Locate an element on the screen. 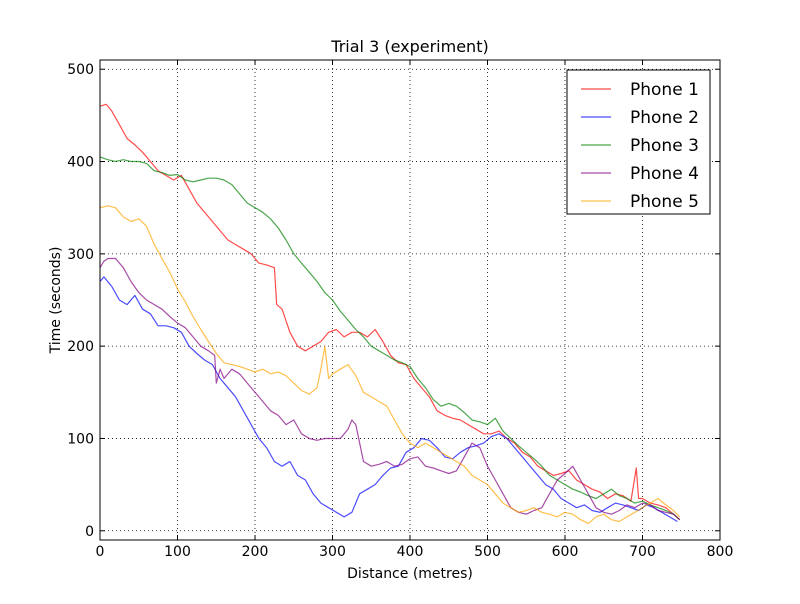 This screenshot has height=604, width=800. legend-item-phone-1: Phone 1 is located at coordinates (640, 90).